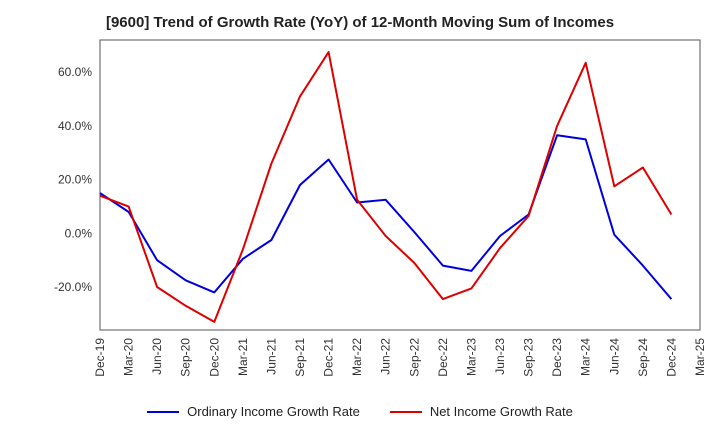  Describe the element at coordinates (557, 357) in the screenshot. I see `x-tick-label: Dec-23` at that location.